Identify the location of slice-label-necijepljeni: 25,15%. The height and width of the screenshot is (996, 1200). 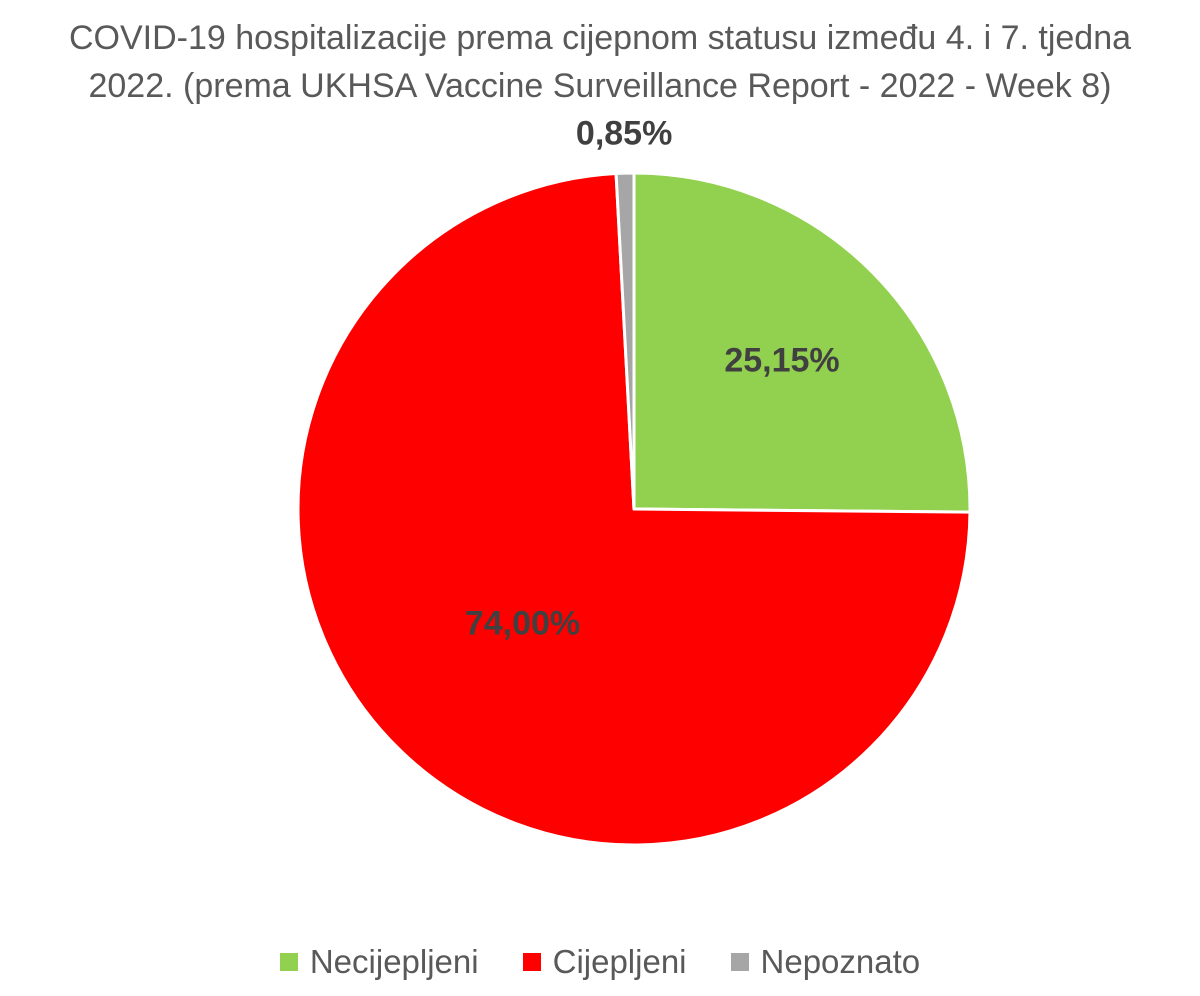
(781, 360).